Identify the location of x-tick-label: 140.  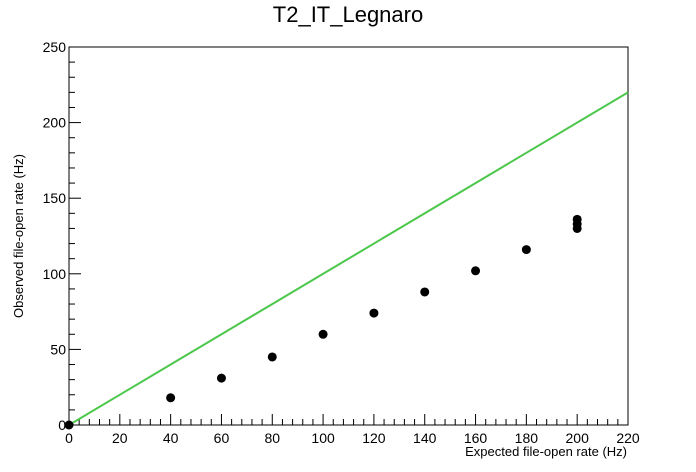
(425, 438).